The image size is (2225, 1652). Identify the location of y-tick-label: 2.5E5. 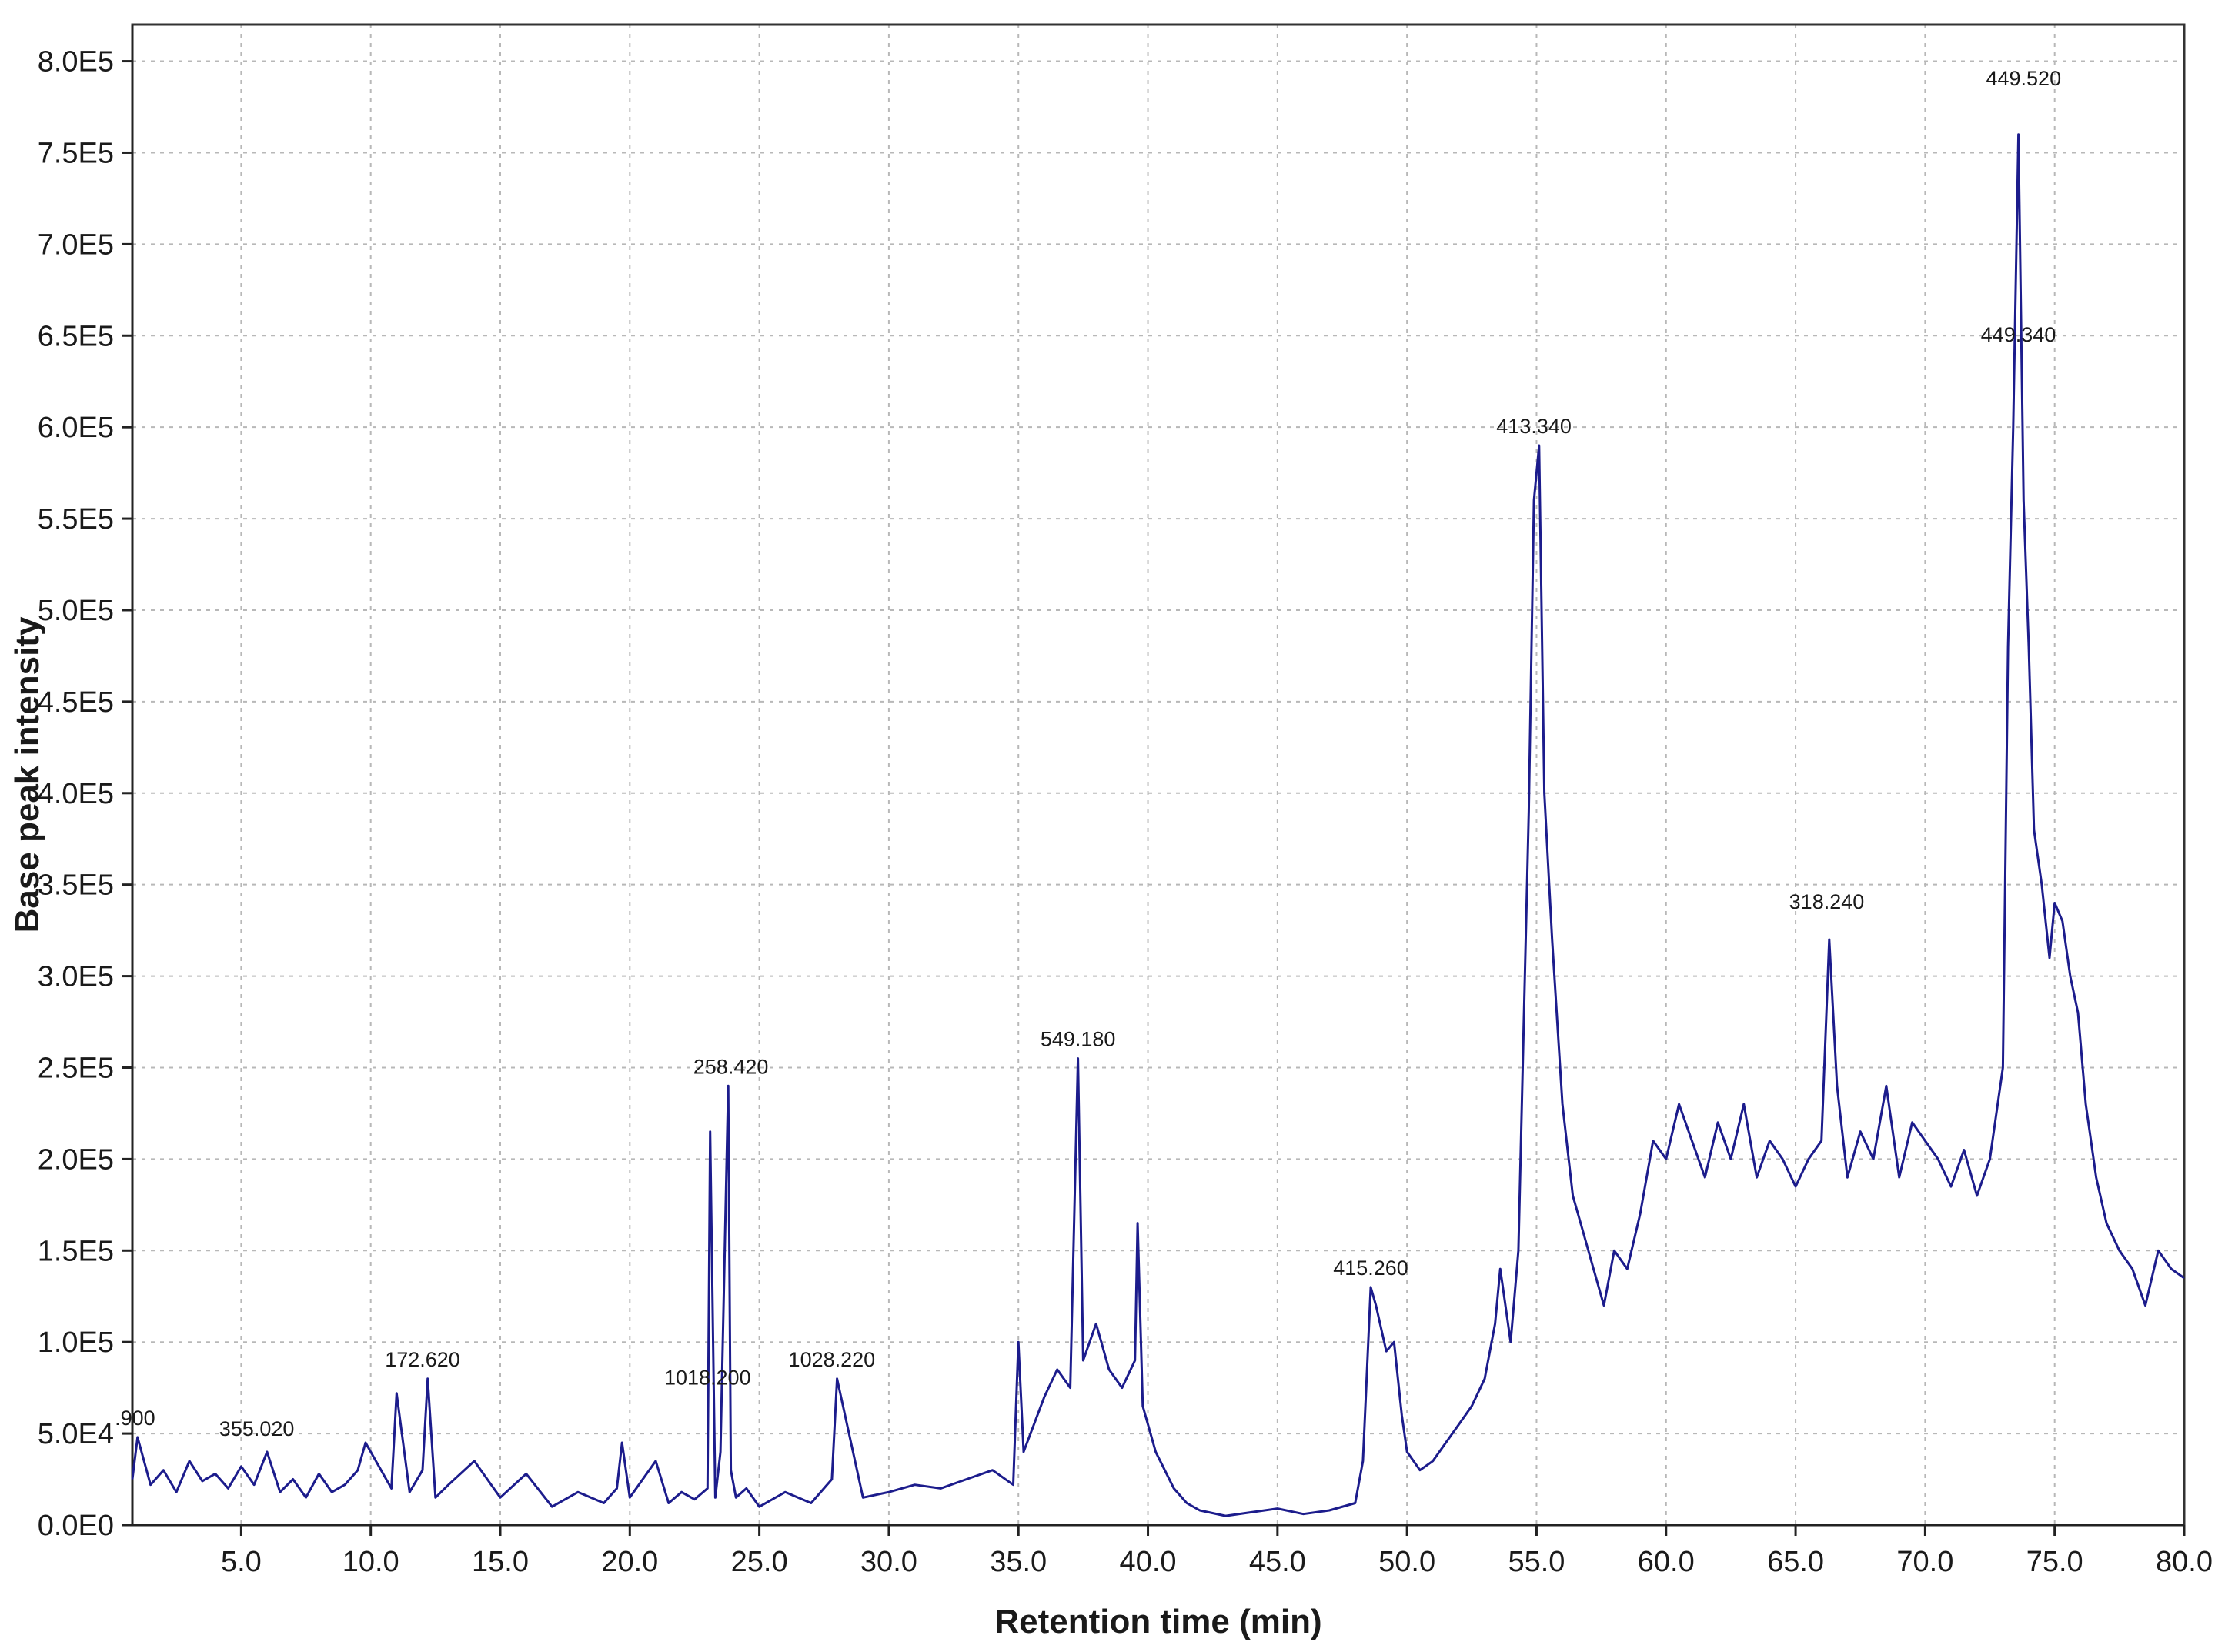
(76, 1068).